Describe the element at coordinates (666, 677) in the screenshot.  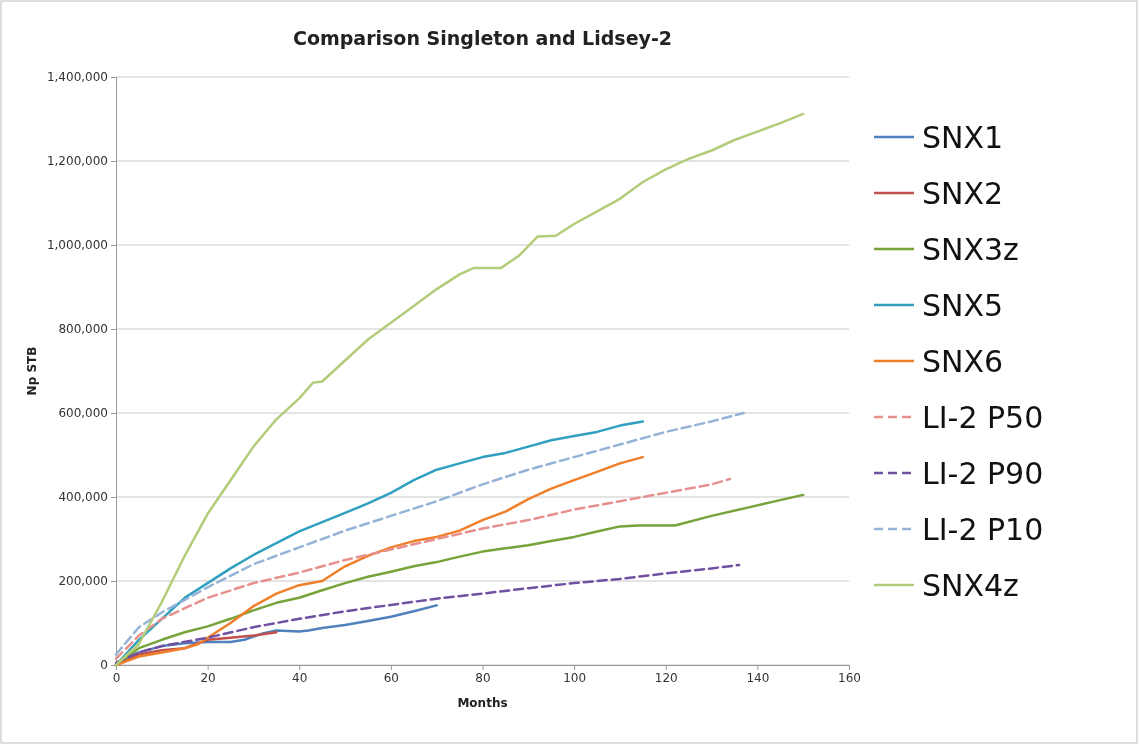
I see `x-tick-label: 120` at that location.